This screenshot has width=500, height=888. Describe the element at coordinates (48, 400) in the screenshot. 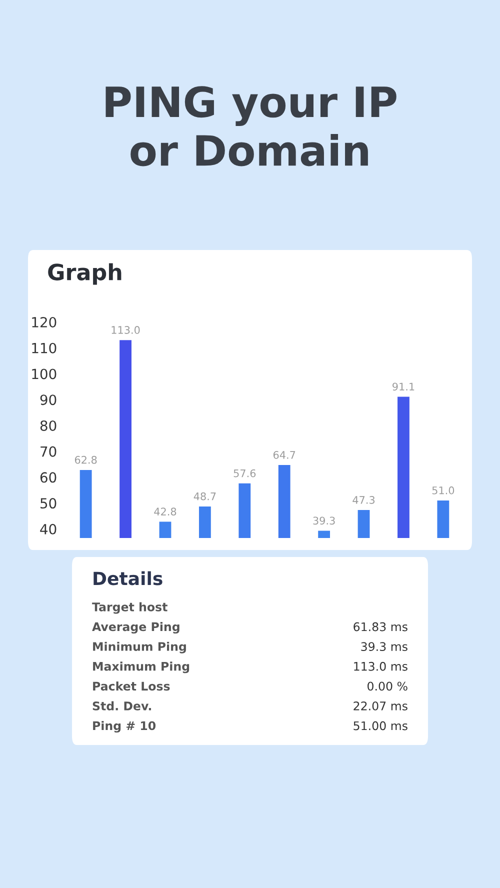

I see `y-tick-label: 90` at that location.